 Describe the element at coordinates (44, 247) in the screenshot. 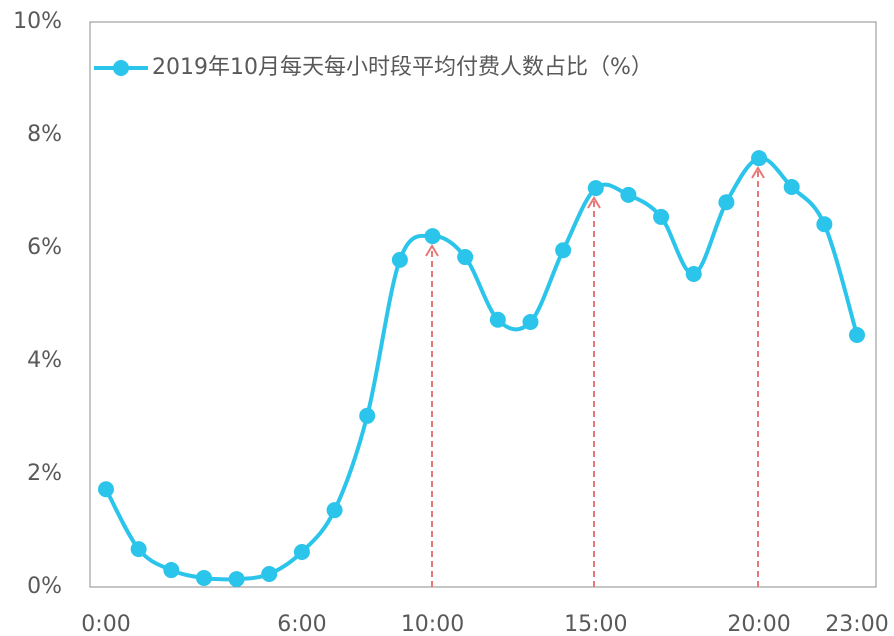

I see `y-tick-label: 6%` at that location.